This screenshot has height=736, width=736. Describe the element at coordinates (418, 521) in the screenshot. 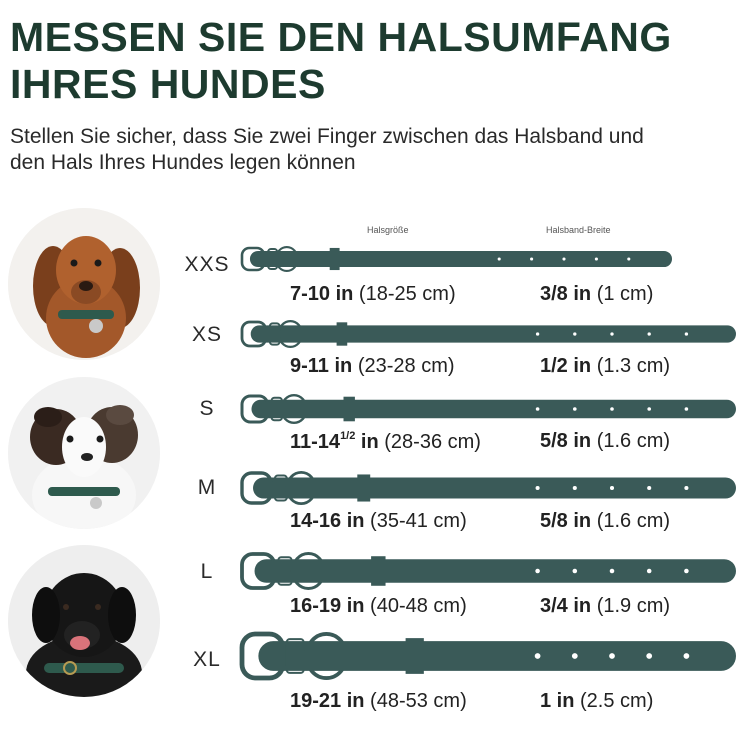

I see `circ-cm: (35-41 cm)` at that location.